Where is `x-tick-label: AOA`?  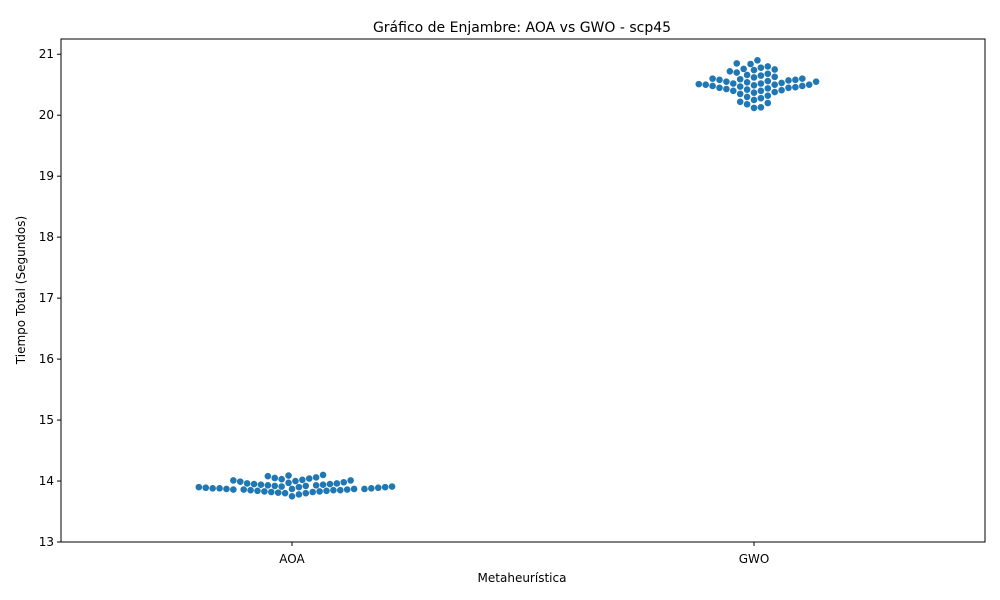 x-tick-label: AOA is located at coordinates (292, 559).